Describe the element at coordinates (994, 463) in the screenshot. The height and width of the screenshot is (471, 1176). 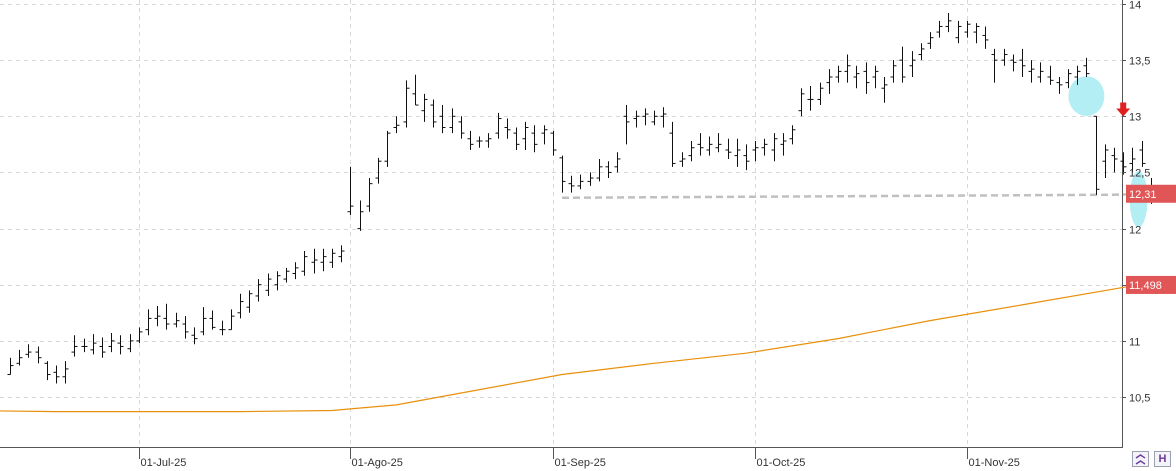
I see `x-tick-label: 01-Nov-25` at that location.